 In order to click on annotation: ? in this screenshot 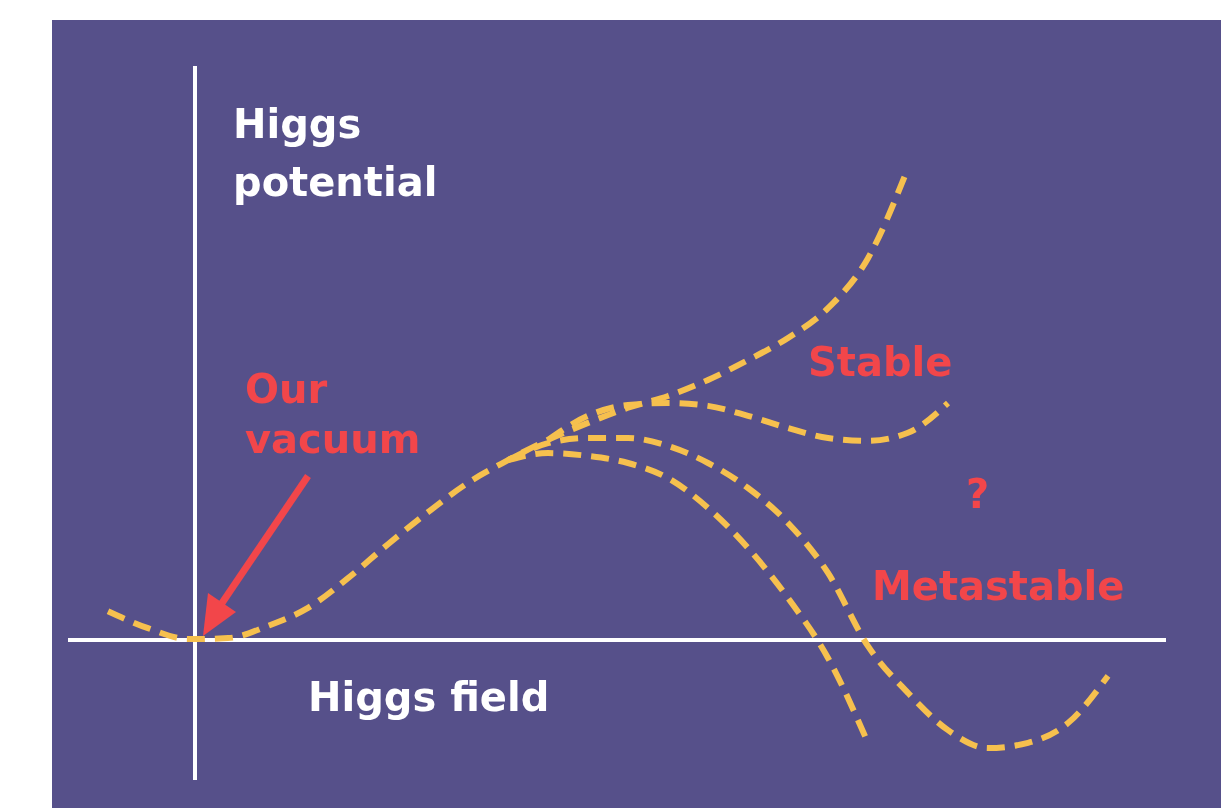, I will do `click(978, 494)`.